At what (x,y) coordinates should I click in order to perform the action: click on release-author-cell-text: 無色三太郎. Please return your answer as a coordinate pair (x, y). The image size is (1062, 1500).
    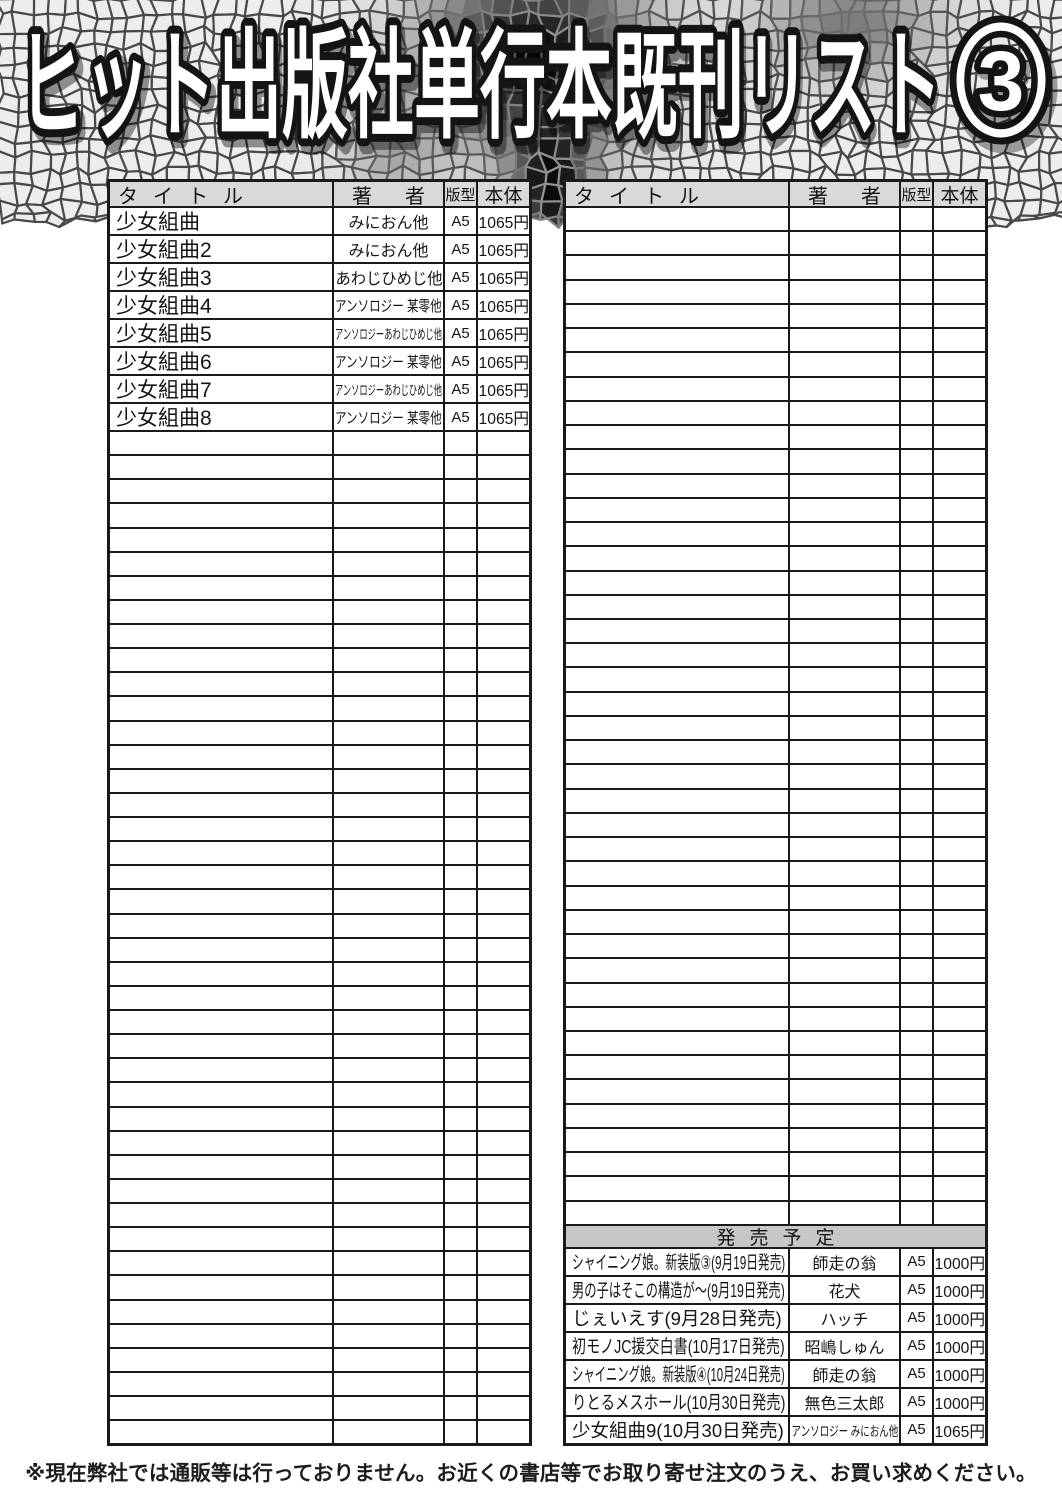
    Looking at the image, I should click on (844, 1404).